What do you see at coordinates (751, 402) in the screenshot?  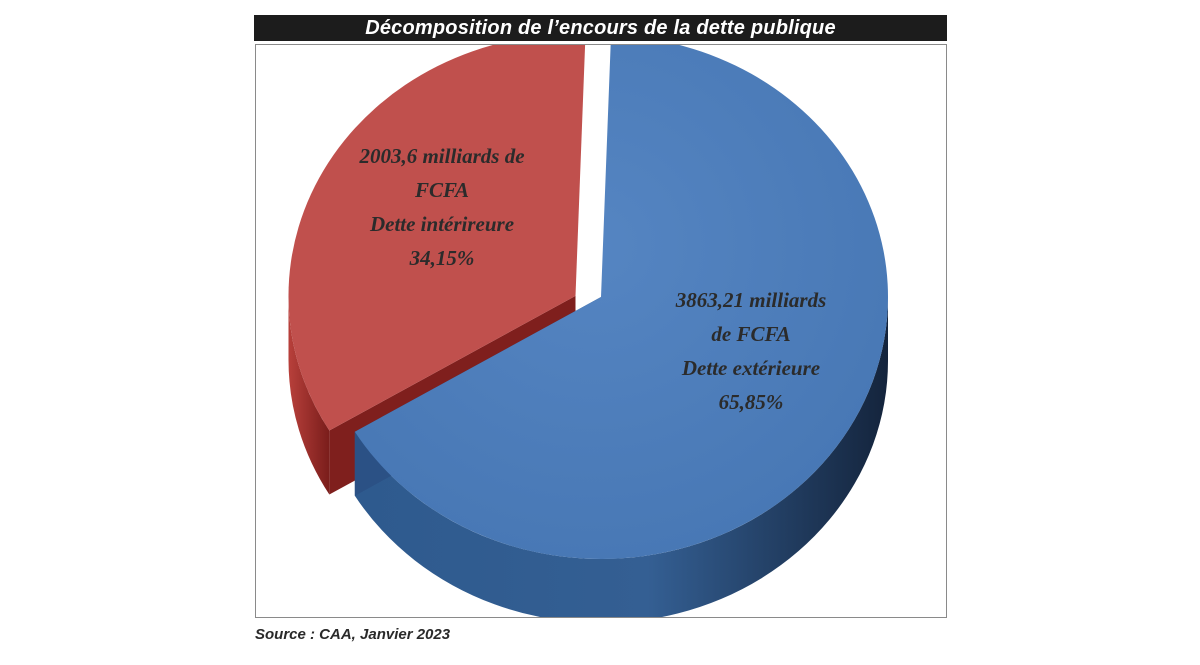 I see `data-label-dette-exterieure-line: 65,85%` at bounding box center [751, 402].